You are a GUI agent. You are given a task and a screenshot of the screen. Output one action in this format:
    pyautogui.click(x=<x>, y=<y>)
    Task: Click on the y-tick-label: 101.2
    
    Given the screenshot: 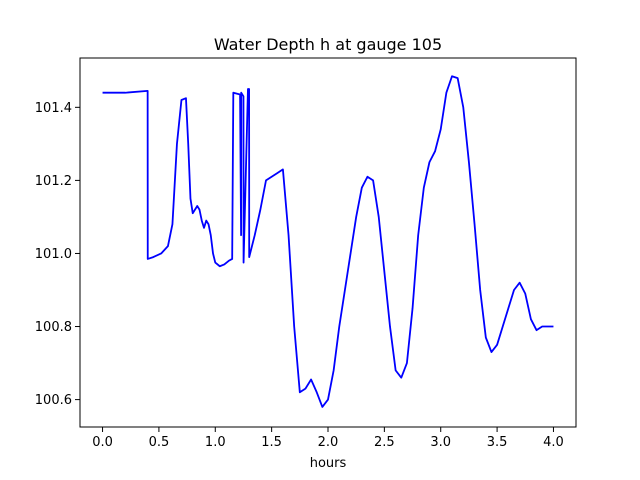 What is the action you would take?
    pyautogui.click(x=53, y=181)
    